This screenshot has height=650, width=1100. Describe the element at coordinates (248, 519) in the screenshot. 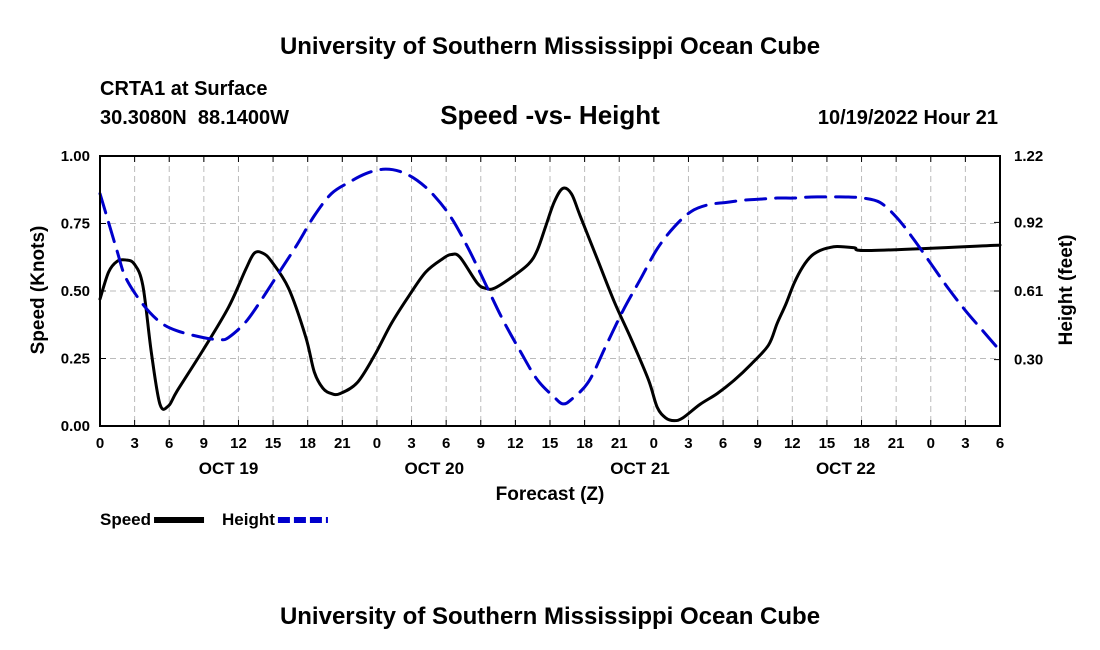

I see `legend-label-height: Height` at that location.